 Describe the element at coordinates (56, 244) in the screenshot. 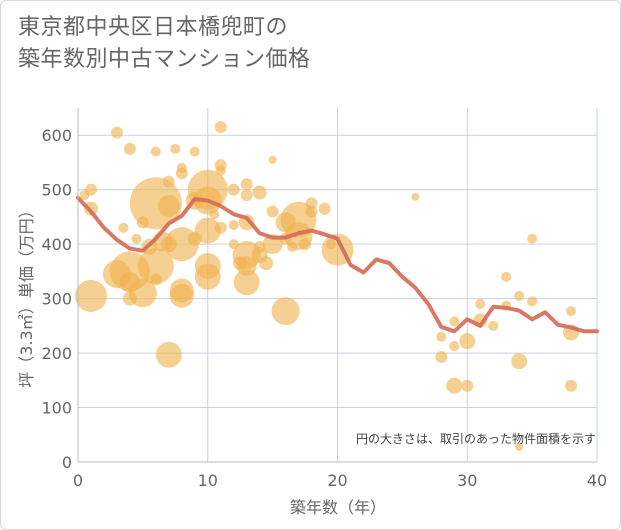

I see `y-tick-label: 400` at that location.